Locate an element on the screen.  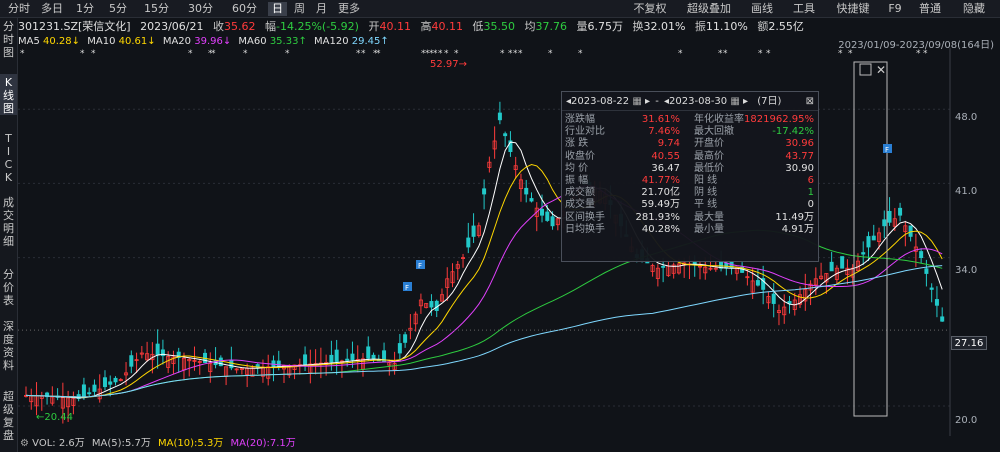
toolbar-item-0: 不复权 is located at coordinates (650, 8).